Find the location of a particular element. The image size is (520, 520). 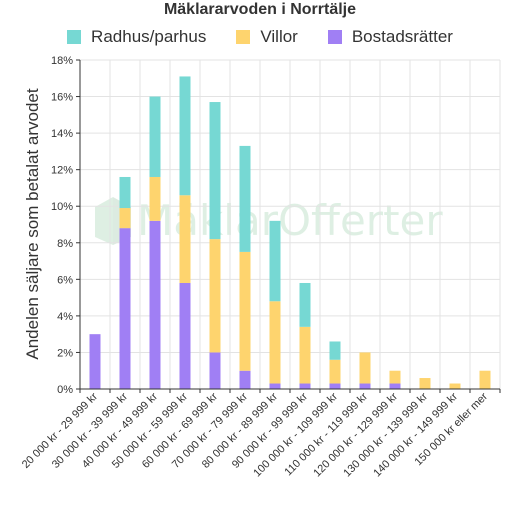

legend-item-villor: Villor is located at coordinates (267, 37).